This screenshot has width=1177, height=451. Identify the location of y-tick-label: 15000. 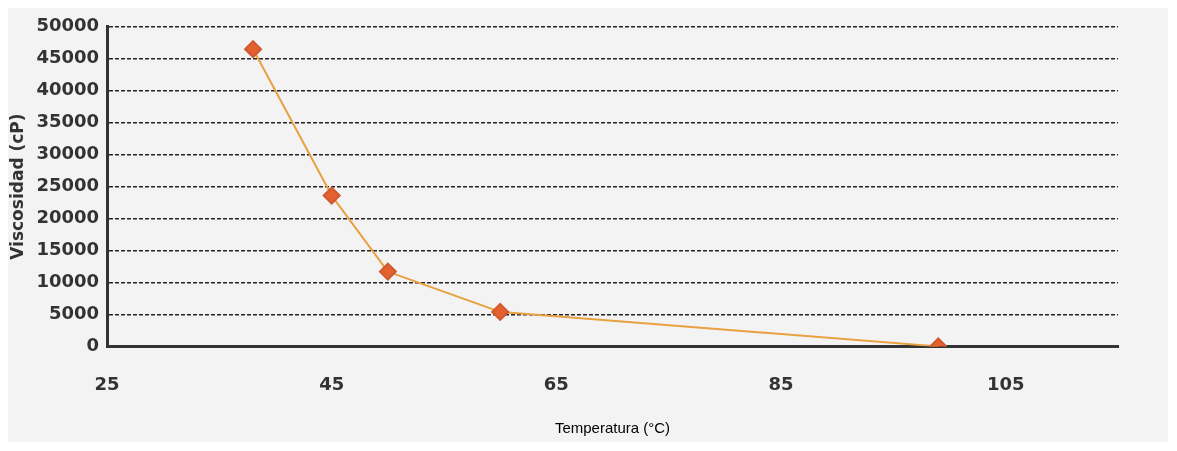
(68, 249).